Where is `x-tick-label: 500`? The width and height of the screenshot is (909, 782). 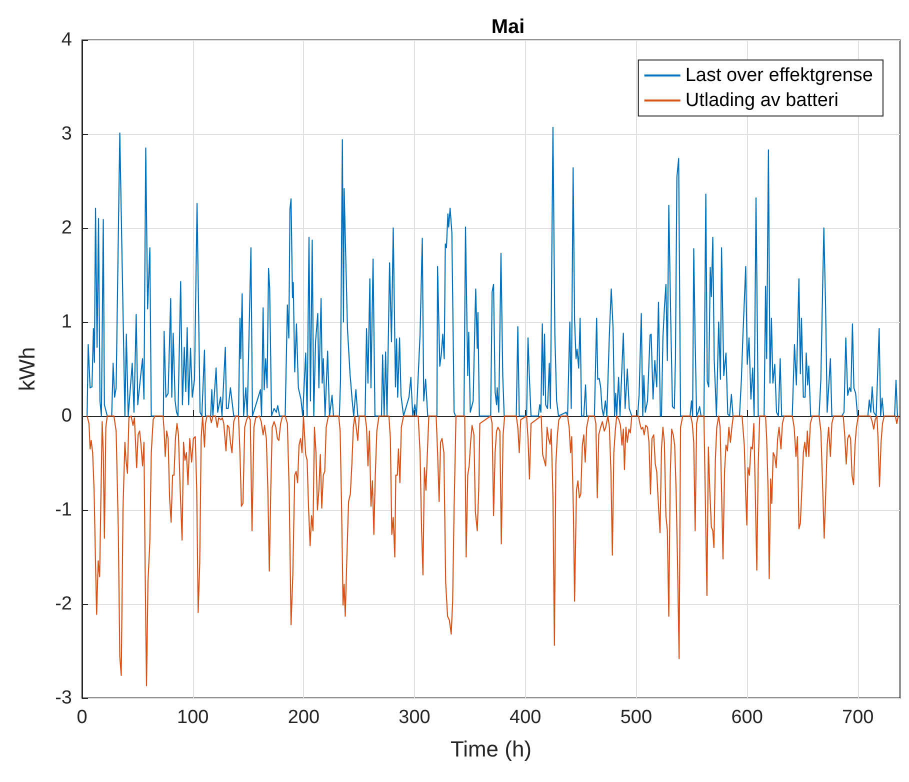 x-tick-label: 500 is located at coordinates (636, 717).